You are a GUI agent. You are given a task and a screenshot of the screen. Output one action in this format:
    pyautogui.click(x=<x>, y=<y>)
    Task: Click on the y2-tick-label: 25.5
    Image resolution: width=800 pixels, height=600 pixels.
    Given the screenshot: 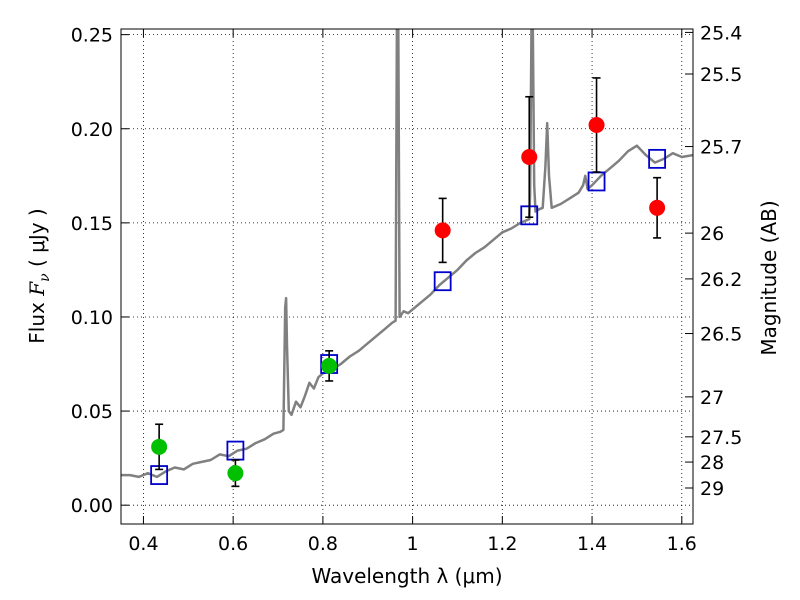 What is the action you would take?
    pyautogui.click(x=721, y=75)
    